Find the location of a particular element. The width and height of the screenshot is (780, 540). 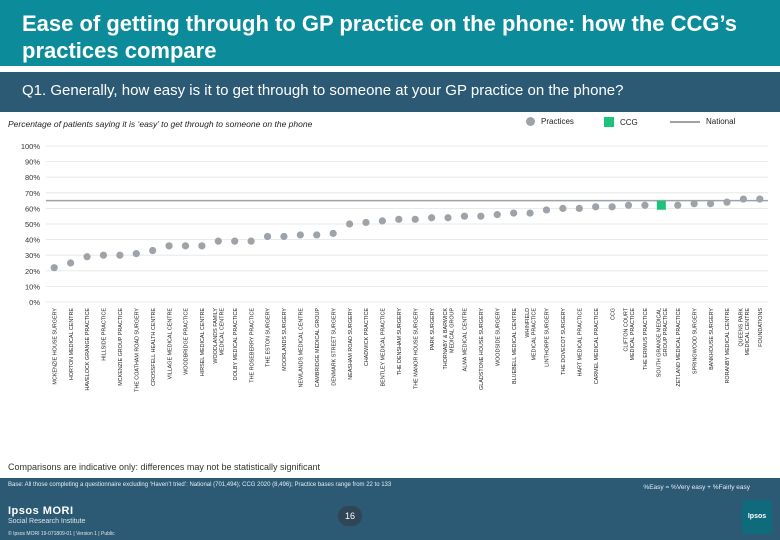

category-label: NEASHAM ROAD SURGERY is located at coordinates (351, 344).